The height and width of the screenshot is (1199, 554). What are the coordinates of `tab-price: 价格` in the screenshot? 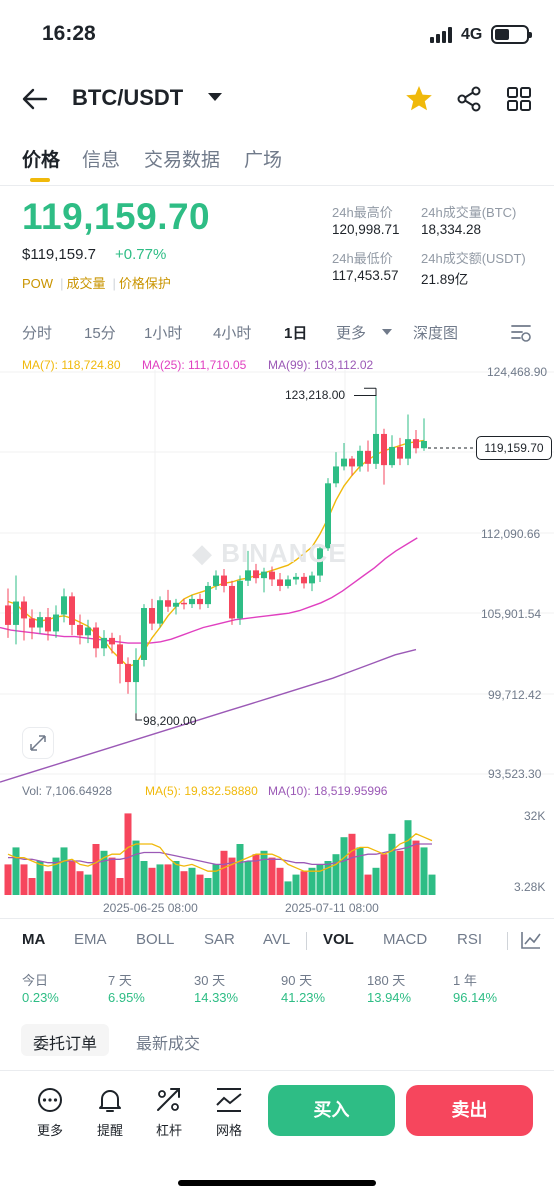 It's located at (41, 160).